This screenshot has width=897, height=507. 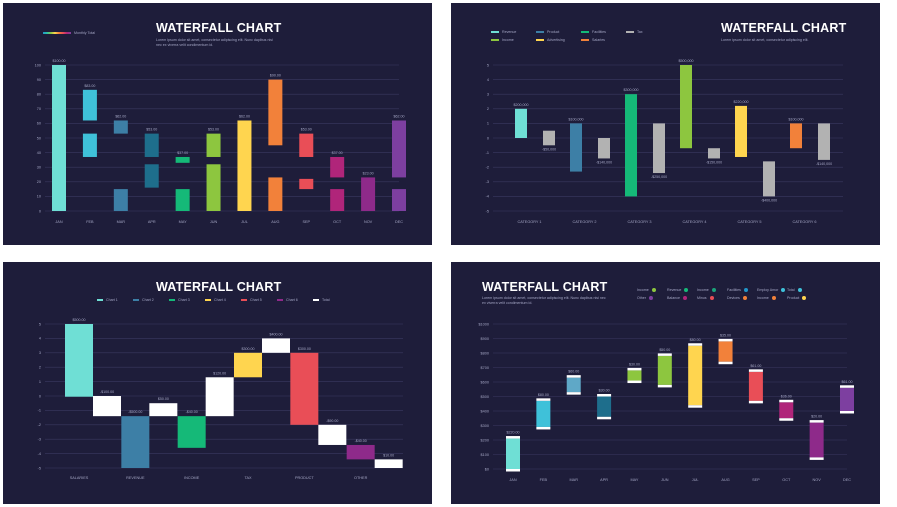 I want to click on x-tick-label: INCOME, so click(x=192, y=478).